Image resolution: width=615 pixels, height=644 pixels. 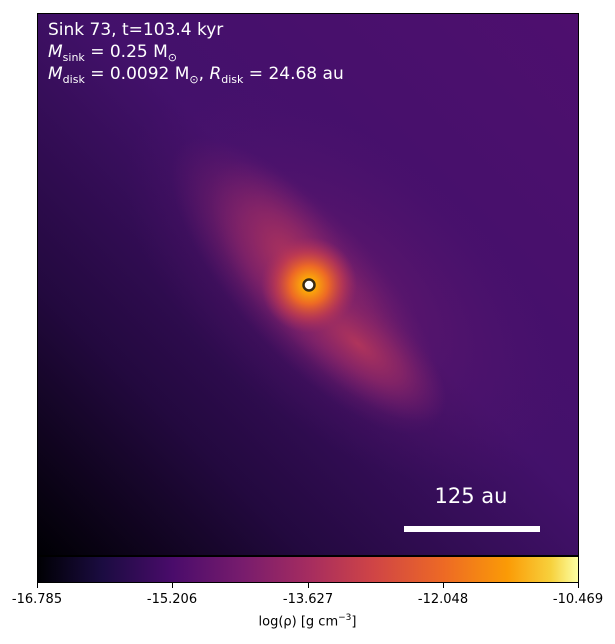 What do you see at coordinates (472, 529) in the screenshot?
I see `scale-bar` at bounding box center [472, 529].